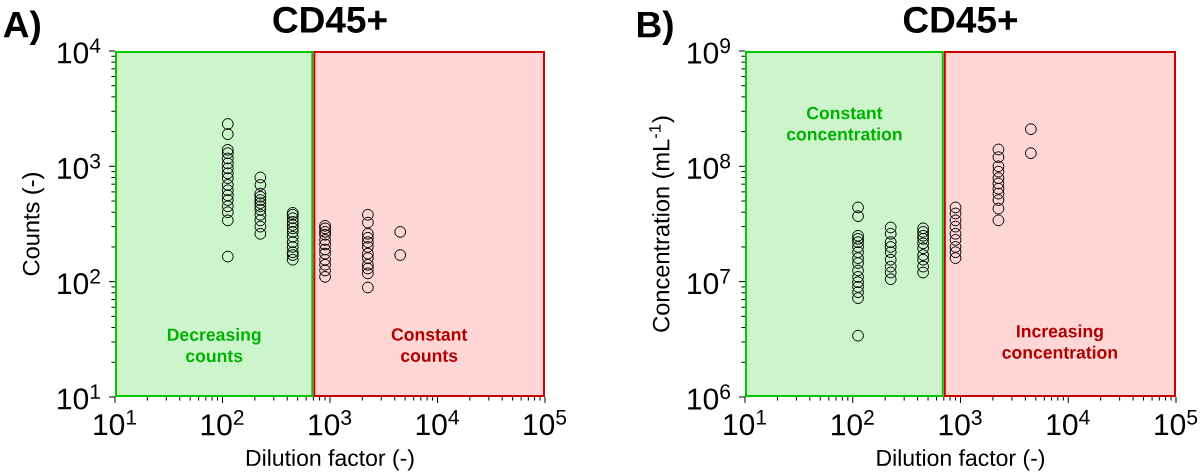 Image resolution: width=1200 pixels, height=475 pixels. What do you see at coordinates (21, 28) in the screenshot?
I see `text: A)` at bounding box center [21, 28].